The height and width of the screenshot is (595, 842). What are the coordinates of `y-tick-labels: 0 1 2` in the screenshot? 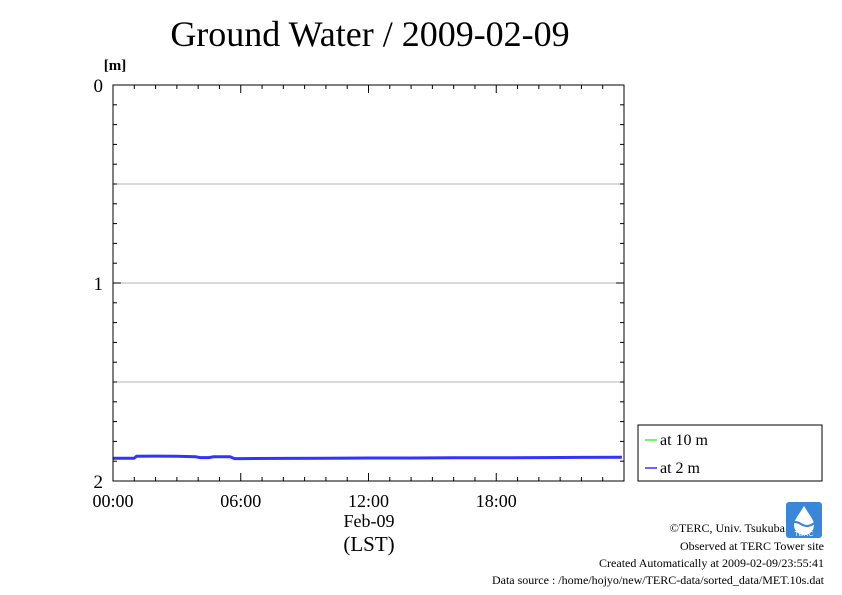 It's located at (99, 284).